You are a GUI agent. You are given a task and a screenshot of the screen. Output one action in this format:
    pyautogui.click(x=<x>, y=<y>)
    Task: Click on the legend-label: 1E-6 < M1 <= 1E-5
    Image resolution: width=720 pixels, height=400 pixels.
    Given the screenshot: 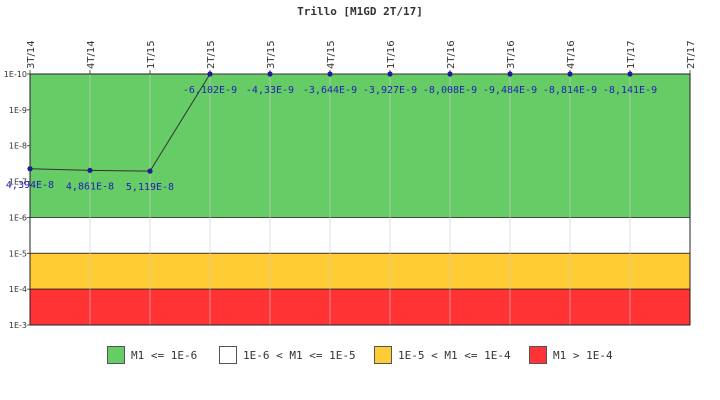 What is the action you would take?
    pyautogui.click(x=299, y=355)
    